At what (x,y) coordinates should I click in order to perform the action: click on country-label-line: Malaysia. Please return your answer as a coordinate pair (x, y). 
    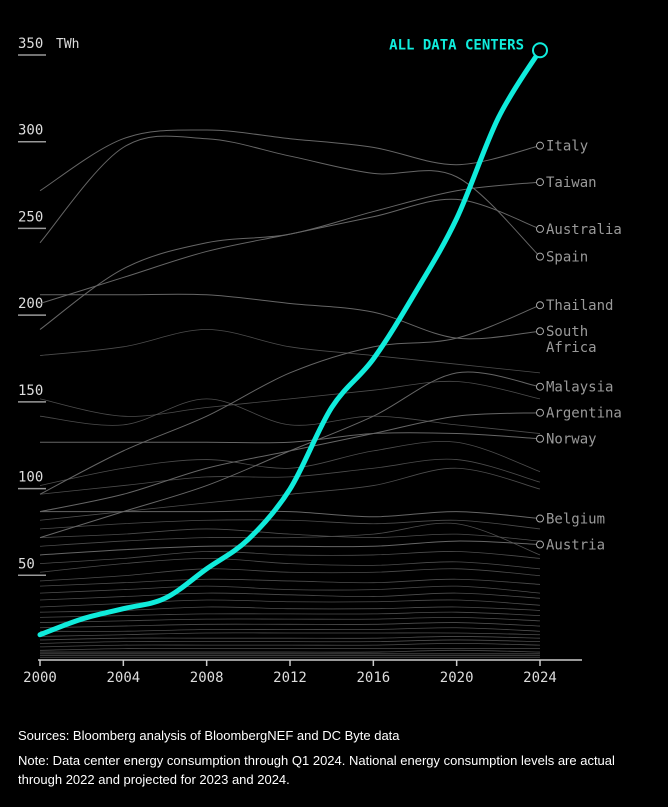
    Looking at the image, I should click on (579, 388).